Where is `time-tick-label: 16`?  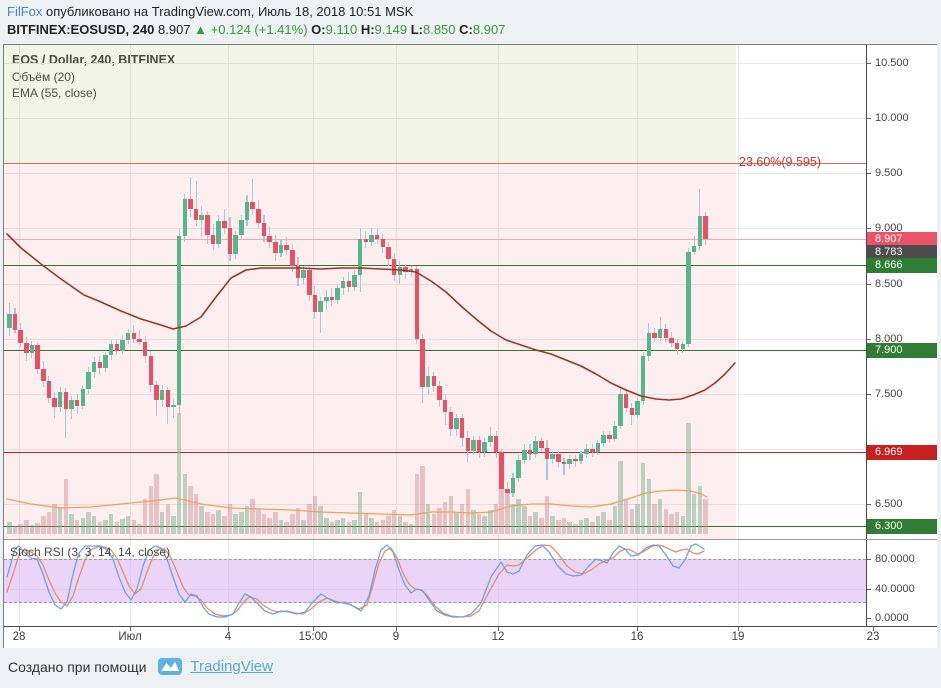
time-tick-label: 16 is located at coordinates (637, 637).